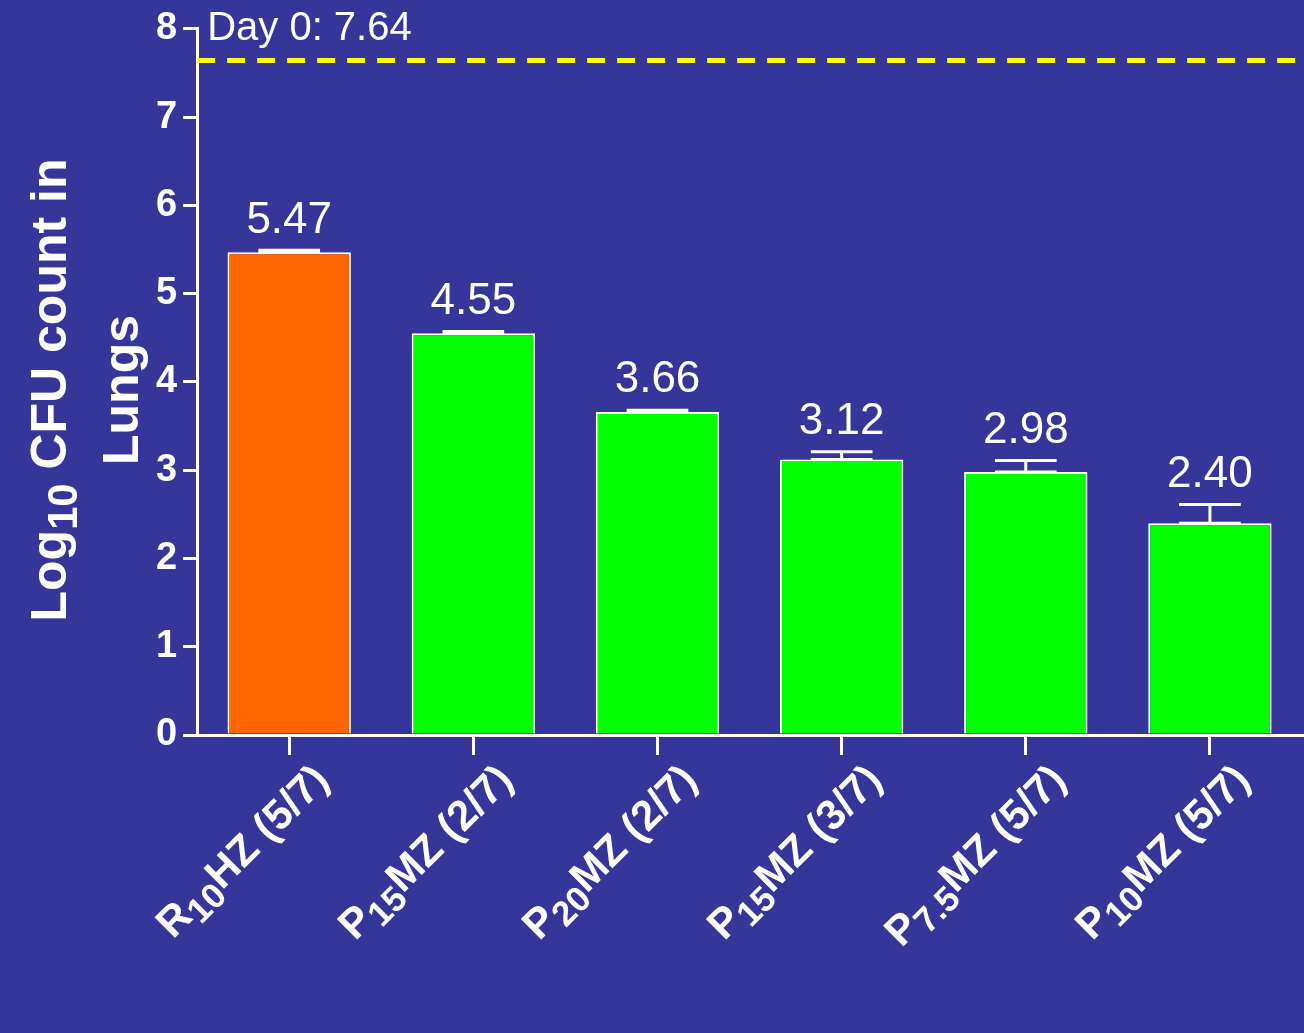  Describe the element at coordinates (289, 217) in the screenshot. I see `data-label: 5.47` at that location.